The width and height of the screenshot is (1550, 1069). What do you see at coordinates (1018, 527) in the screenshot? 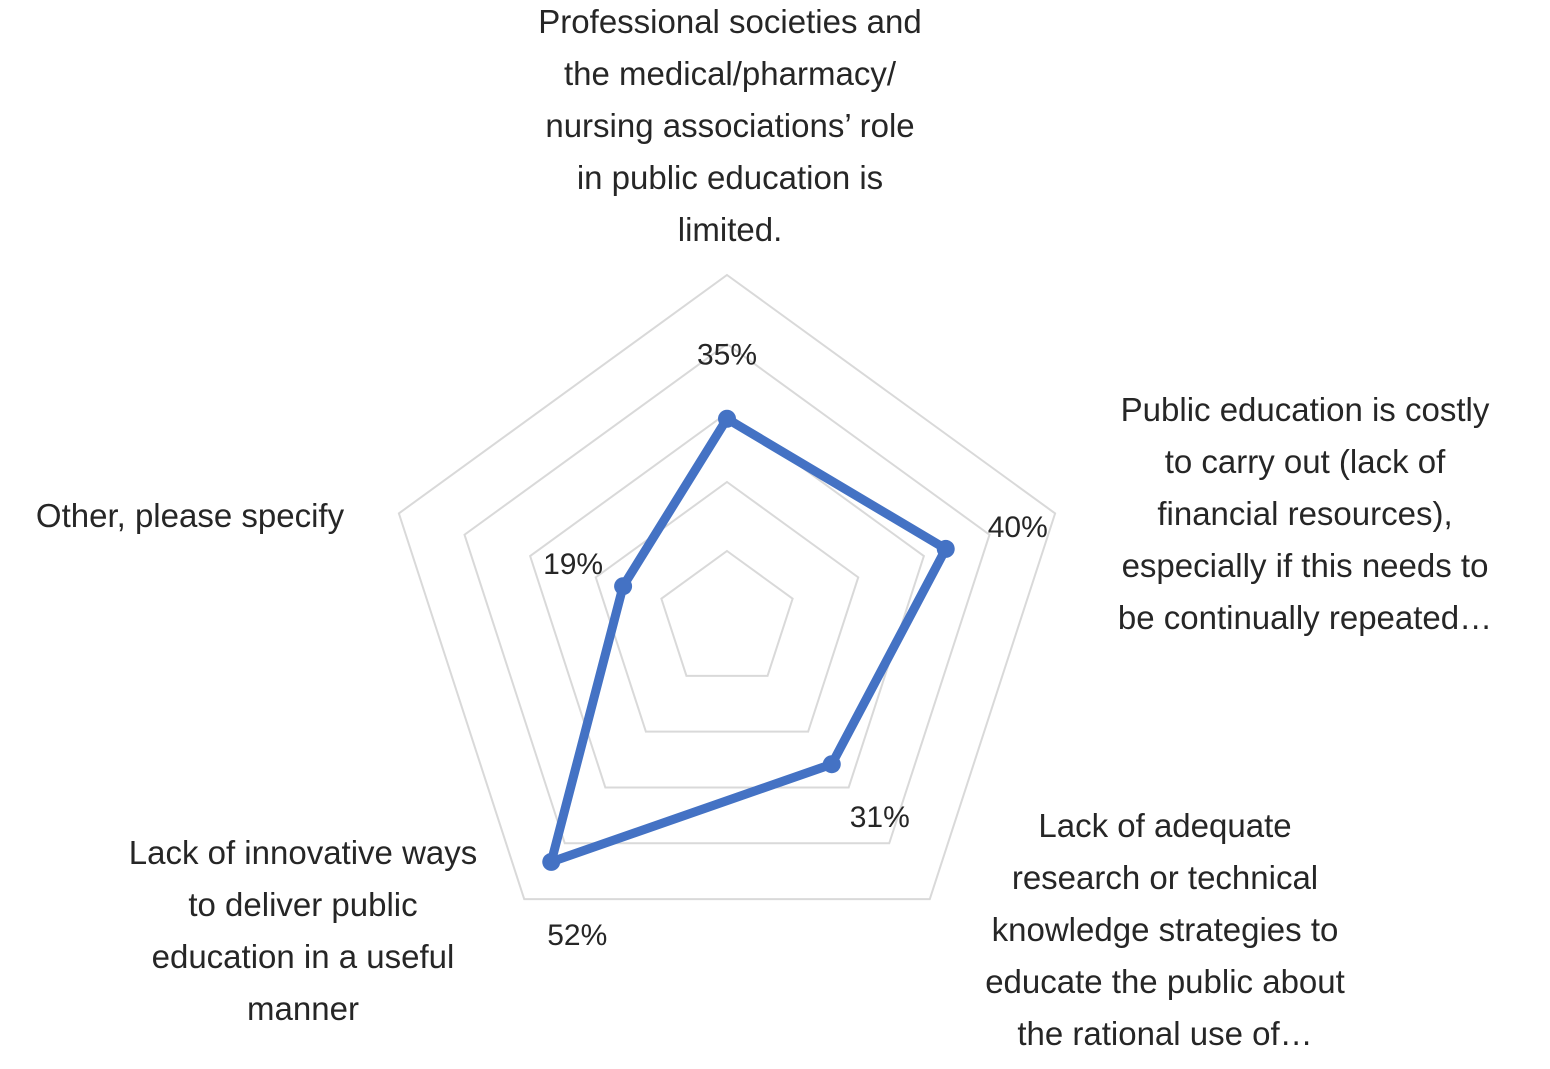
I see `data-label-2: 40%` at bounding box center [1018, 527].